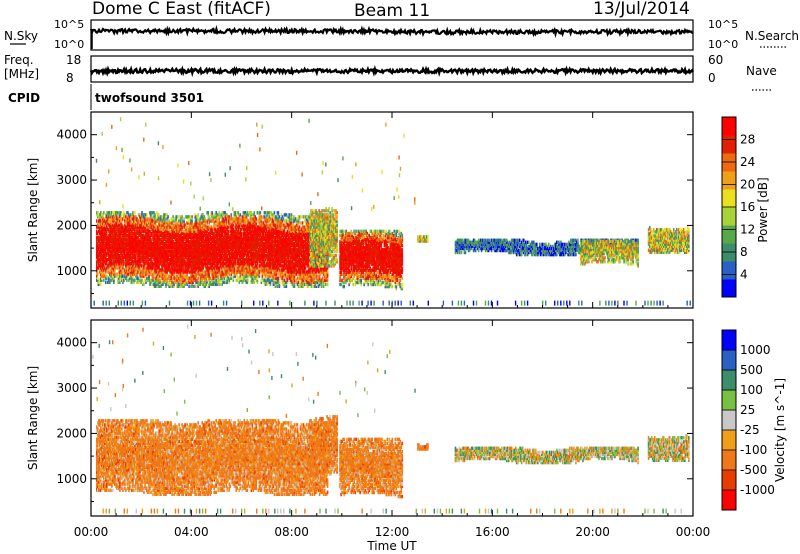  I want to click on nsky-panel-frame, so click(392, 35).